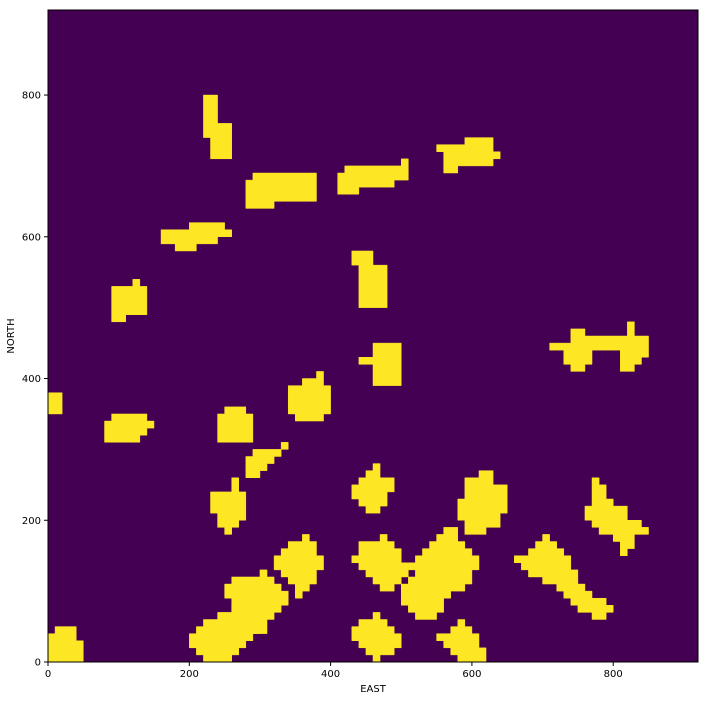 The image size is (710, 701). Describe the element at coordinates (48, 674) in the screenshot. I see `x-tick-label: 0` at that location.